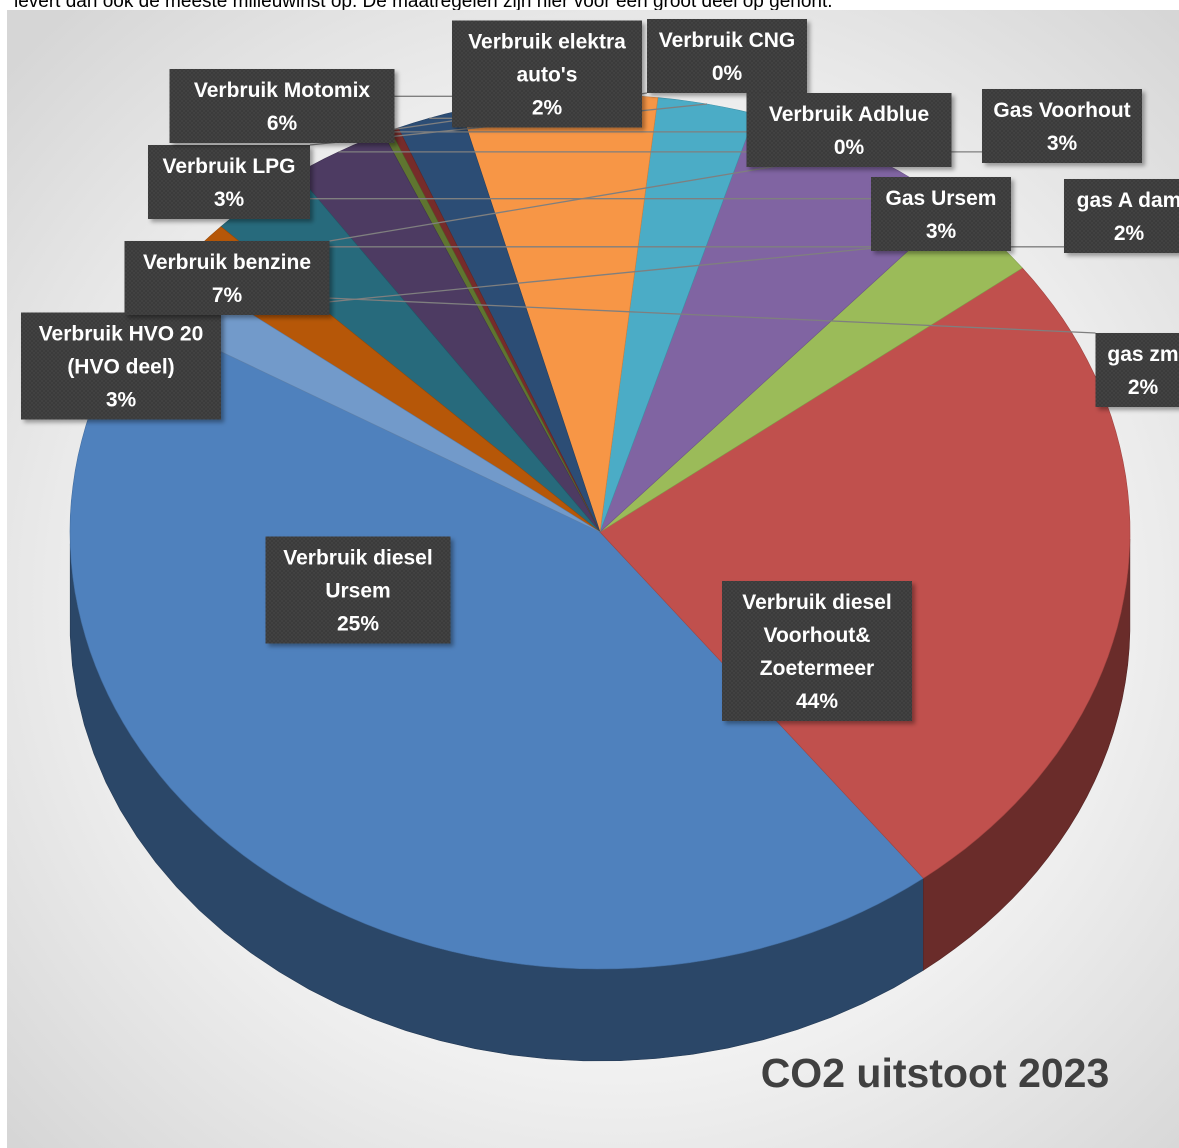 This screenshot has width=1179, height=1148. I want to click on data-label-text-1: Ursem, so click(357, 591).